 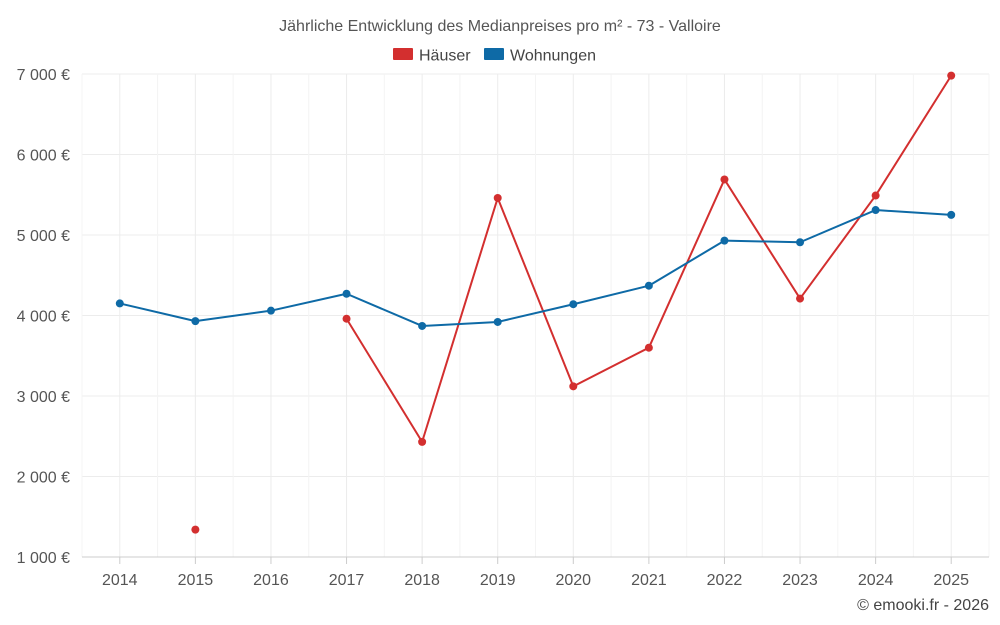 I want to click on data-point-haeuser-2017, so click(x=346, y=318).